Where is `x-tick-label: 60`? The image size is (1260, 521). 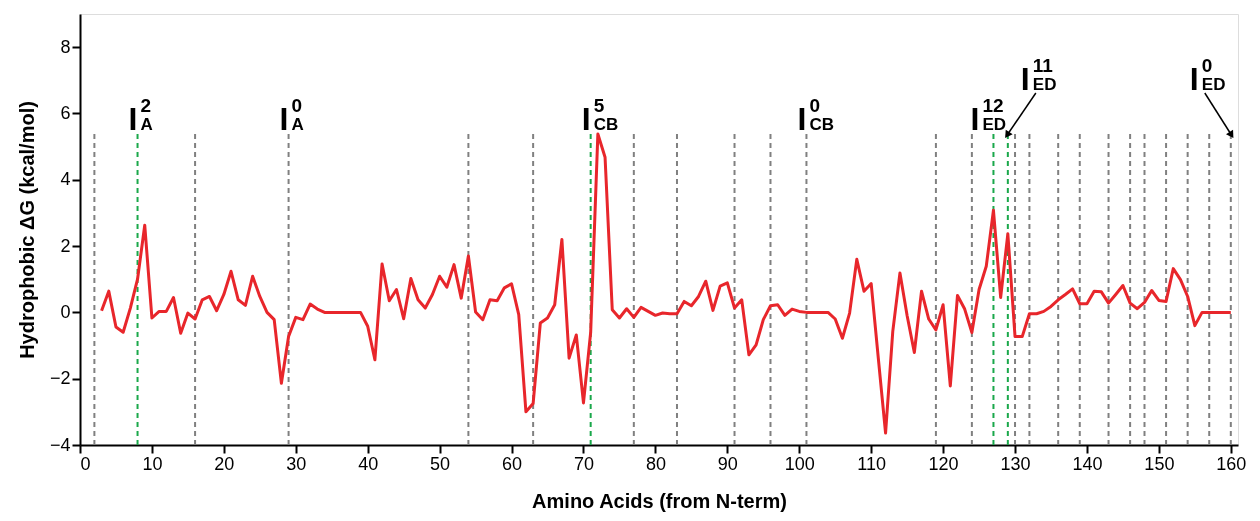
x-tick-label: 60 is located at coordinates (512, 463).